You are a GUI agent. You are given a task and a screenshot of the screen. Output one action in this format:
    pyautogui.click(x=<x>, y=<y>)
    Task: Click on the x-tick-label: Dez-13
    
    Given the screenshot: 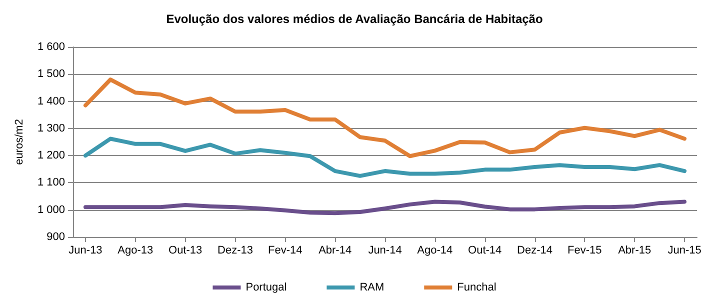 What is the action you would take?
    pyautogui.click(x=235, y=250)
    